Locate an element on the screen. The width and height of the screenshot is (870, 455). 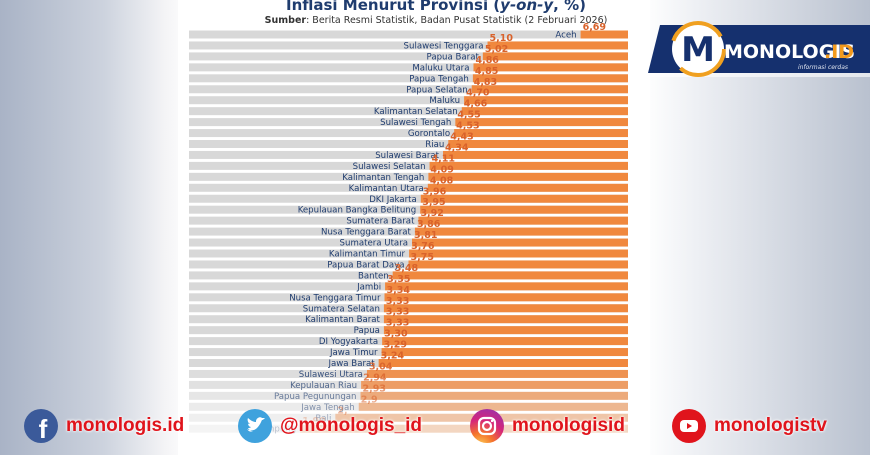
category-label: Aceh is located at coordinates (565, 36).